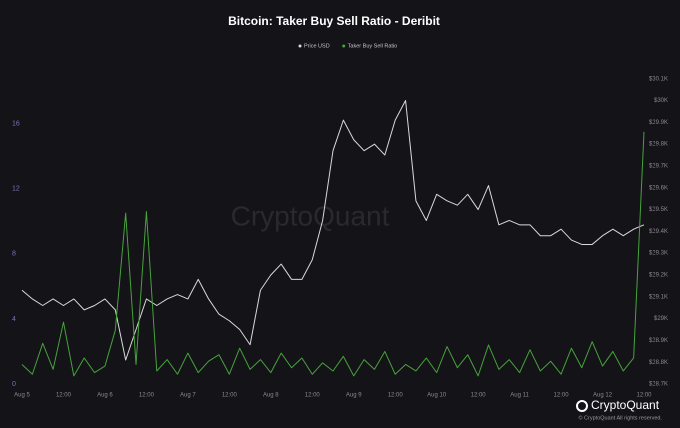 The width and height of the screenshot is (680, 428). Describe the element at coordinates (582, 406) in the screenshot. I see `logo-icon` at that location.